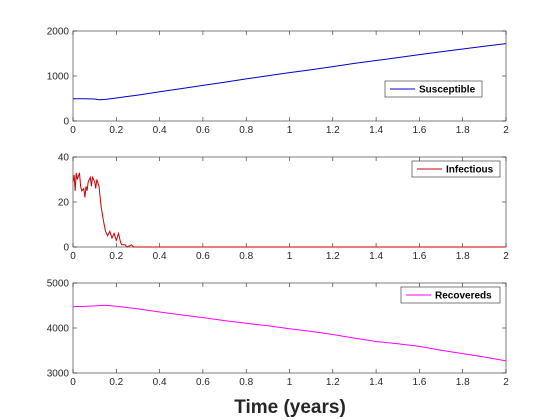 The image size is (560, 420). What do you see at coordinates (58, 329) in the screenshot?
I see `y-tick-label: 4000` at bounding box center [58, 329].